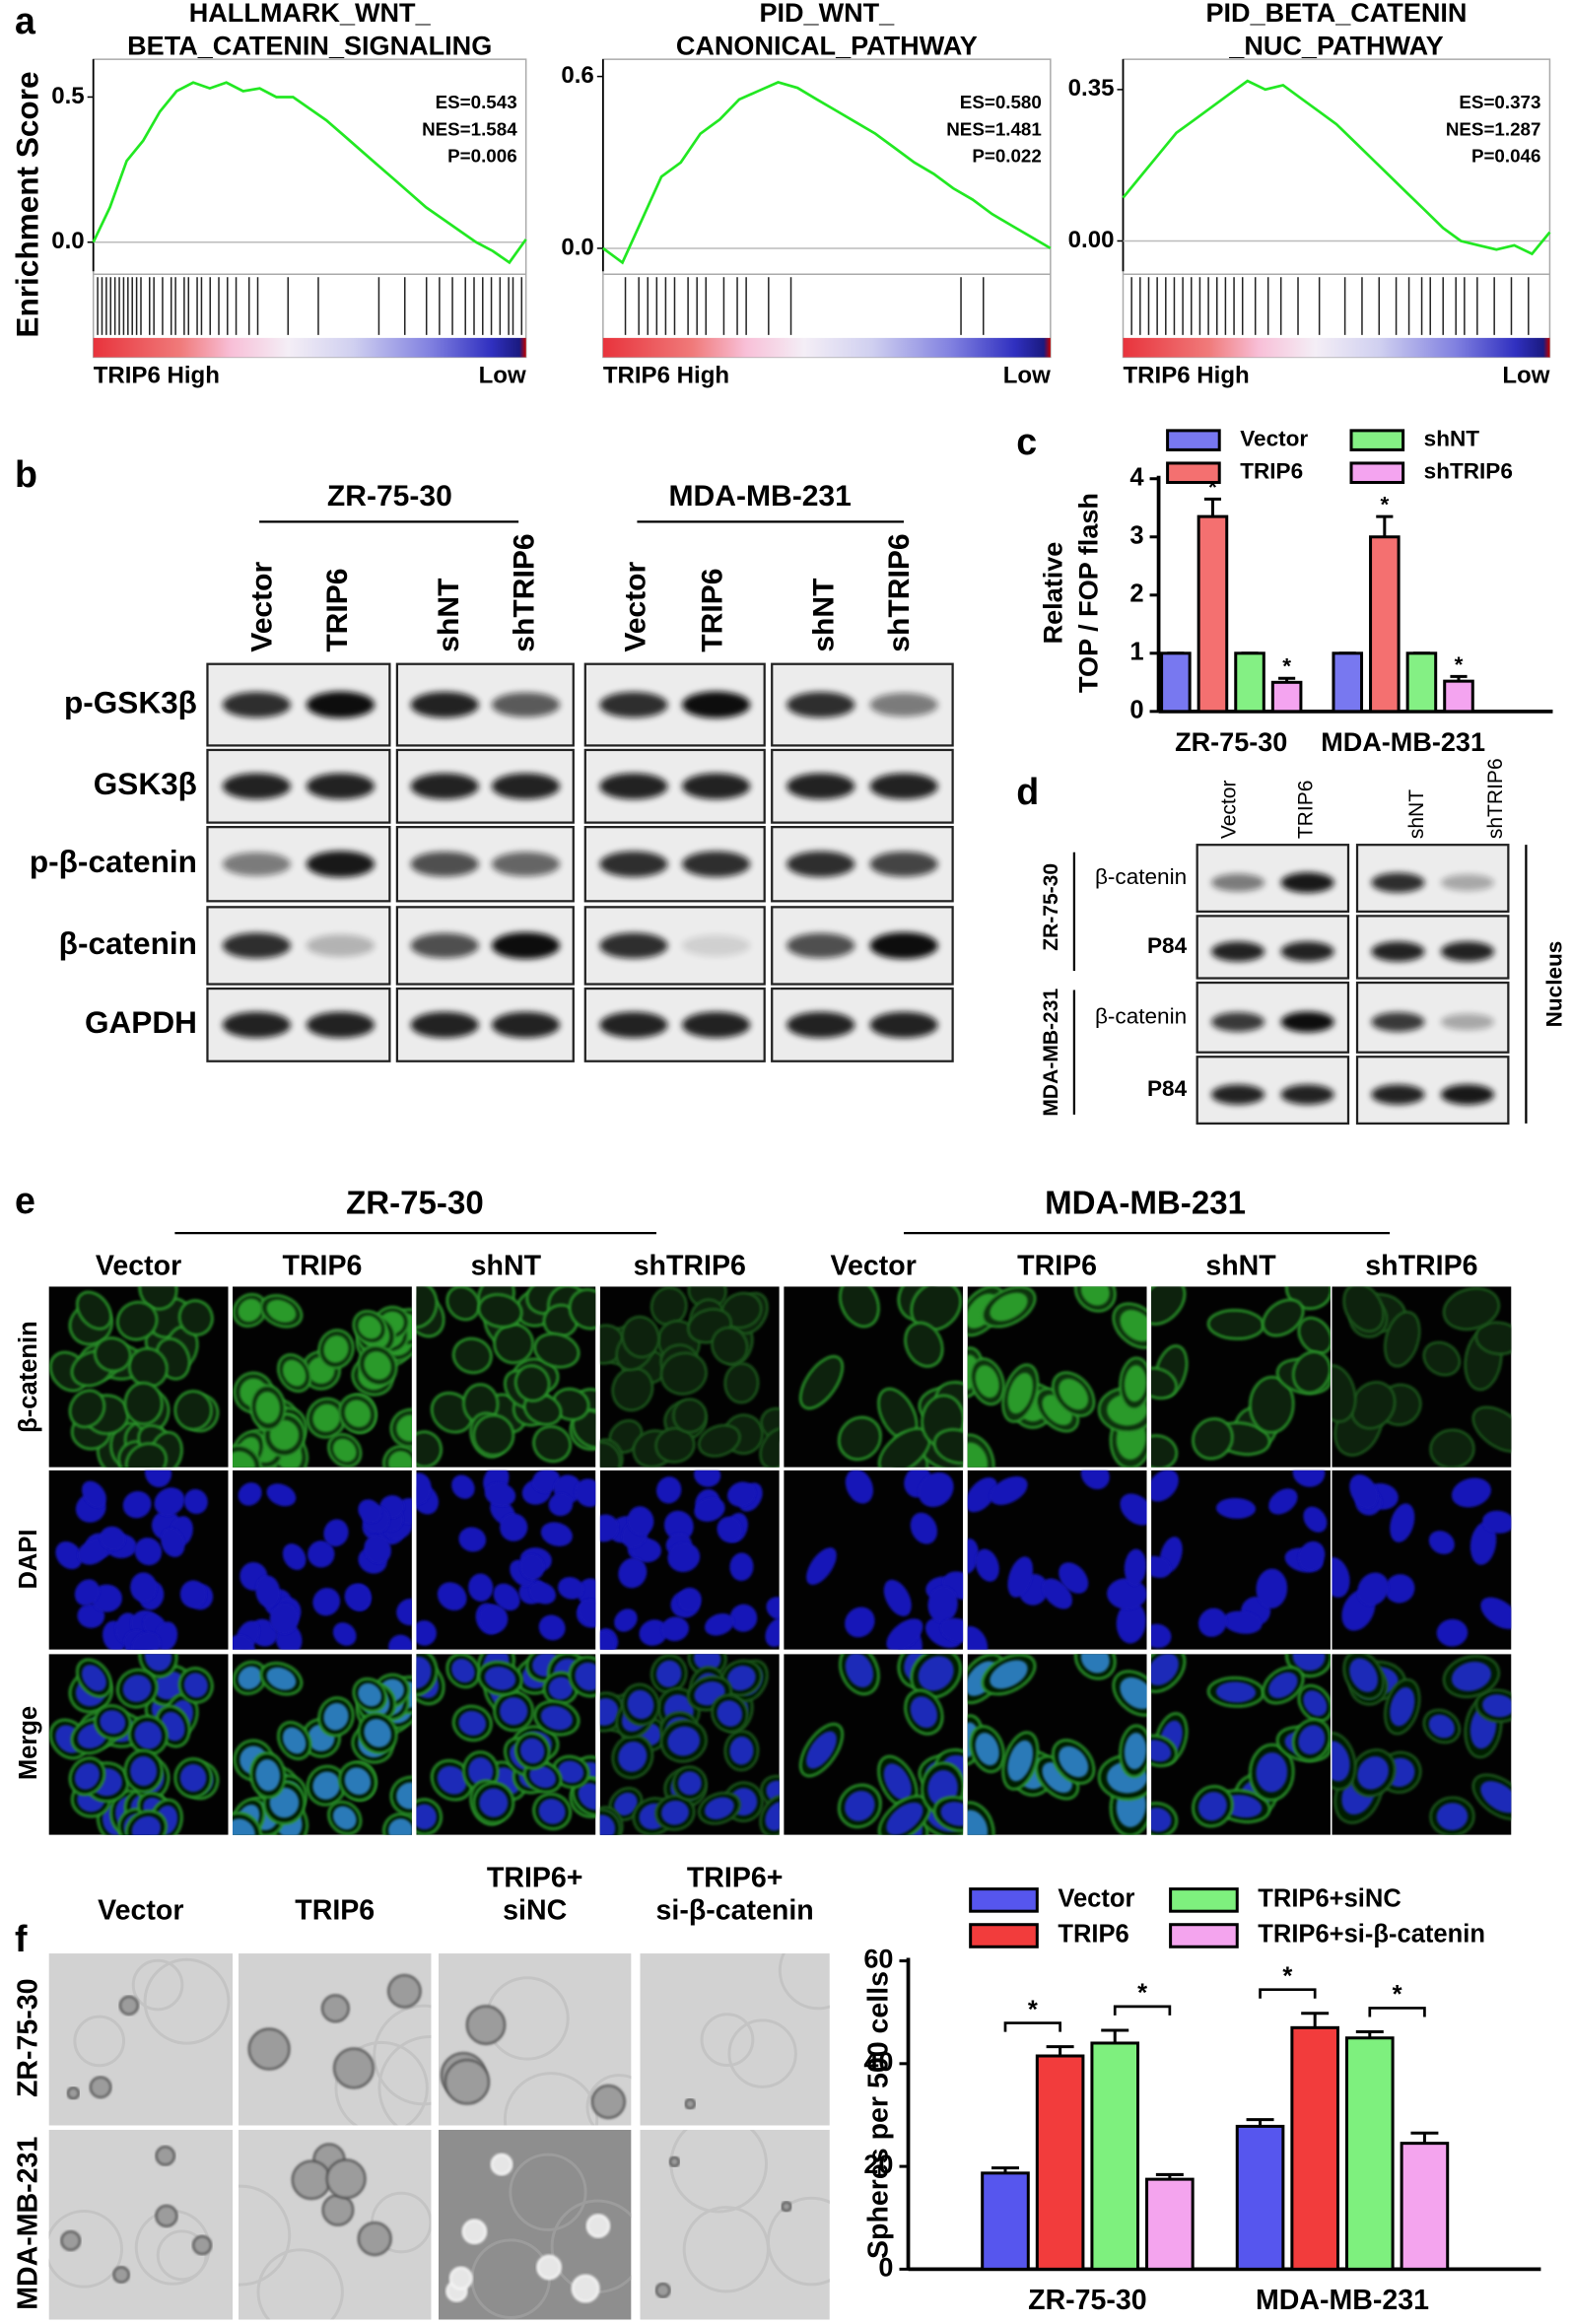  I want to click on significance-bracket, so click(1142, 2010).